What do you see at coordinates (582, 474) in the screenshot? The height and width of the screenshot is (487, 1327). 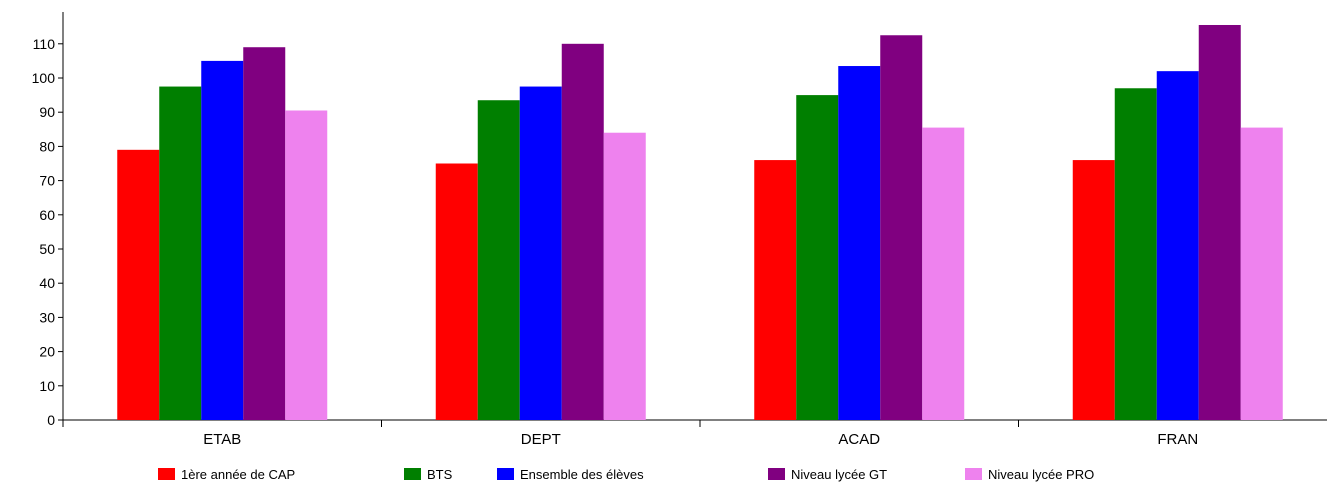 I see `legend-label: Ensemble des élèves` at bounding box center [582, 474].